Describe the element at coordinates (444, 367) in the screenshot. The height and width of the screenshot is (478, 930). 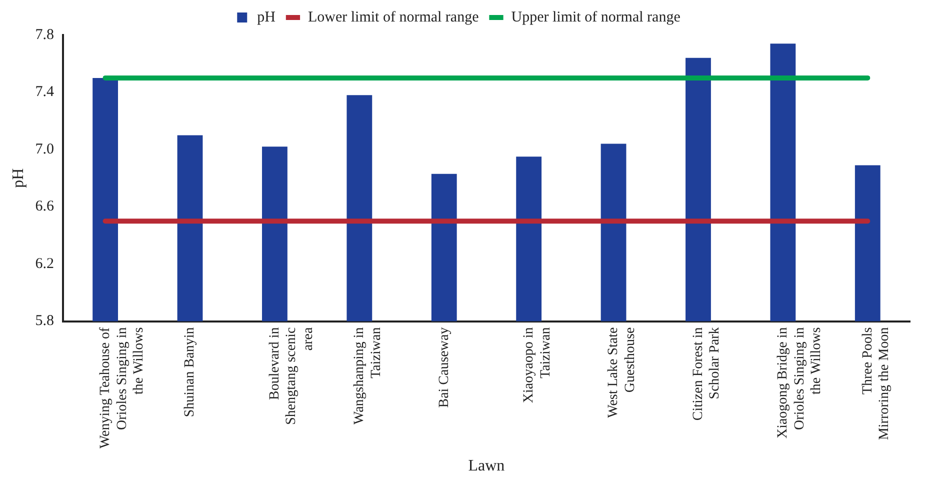
I see `x-tick-label: Bai Causeway` at that location.